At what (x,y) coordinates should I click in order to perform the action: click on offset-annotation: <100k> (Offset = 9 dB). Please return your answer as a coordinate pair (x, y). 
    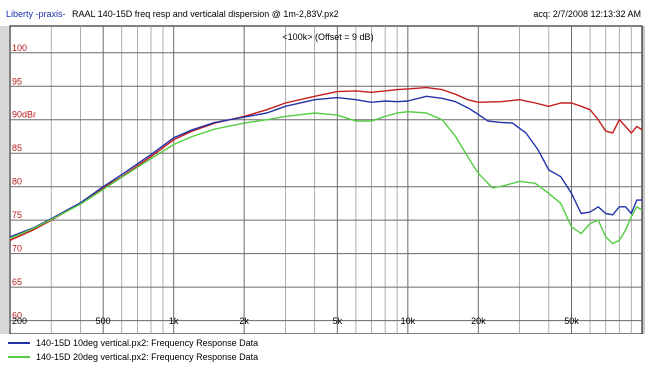
    Looking at the image, I should click on (327, 37).